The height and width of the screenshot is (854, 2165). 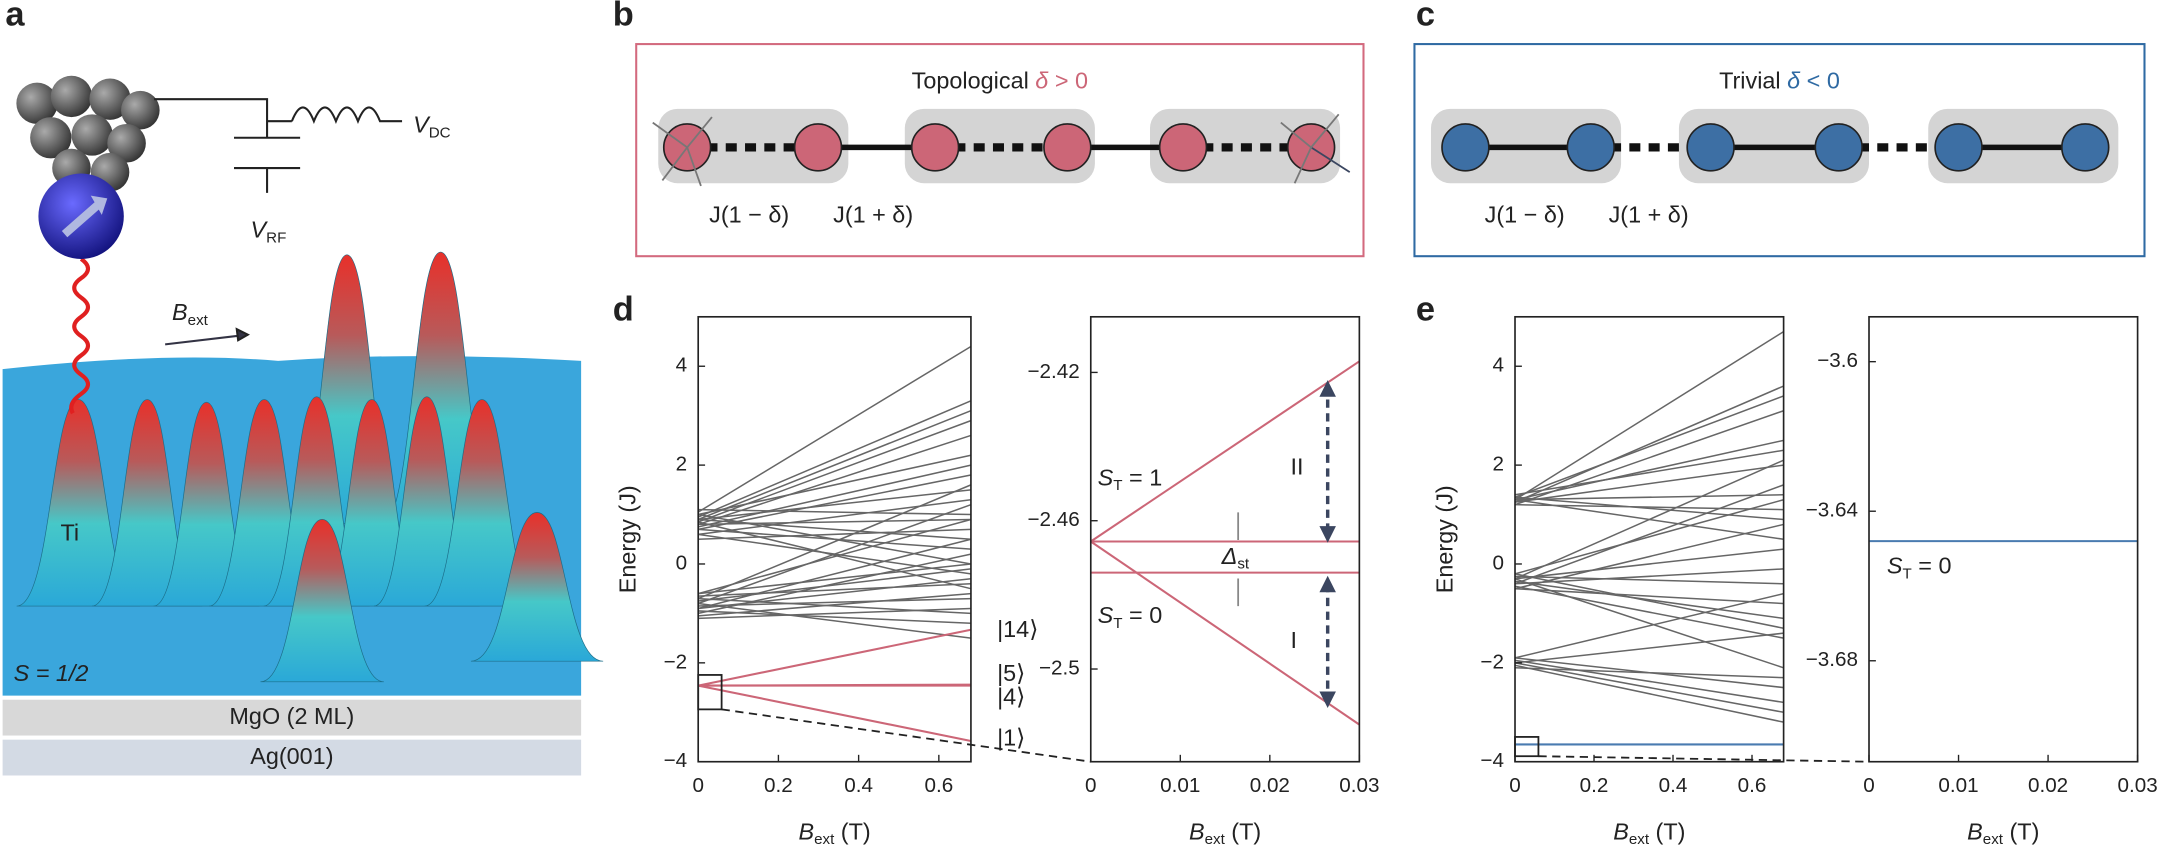 What do you see at coordinates (676, 661) in the screenshot?
I see `y-tick-label: −2` at bounding box center [676, 661].